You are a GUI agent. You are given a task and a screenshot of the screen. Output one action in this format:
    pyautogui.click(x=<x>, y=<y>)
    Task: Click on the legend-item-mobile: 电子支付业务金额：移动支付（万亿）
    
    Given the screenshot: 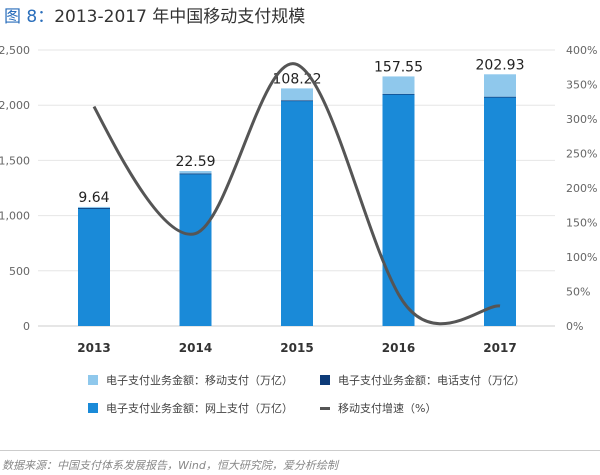 What is the action you would take?
    pyautogui.click(x=190, y=380)
    